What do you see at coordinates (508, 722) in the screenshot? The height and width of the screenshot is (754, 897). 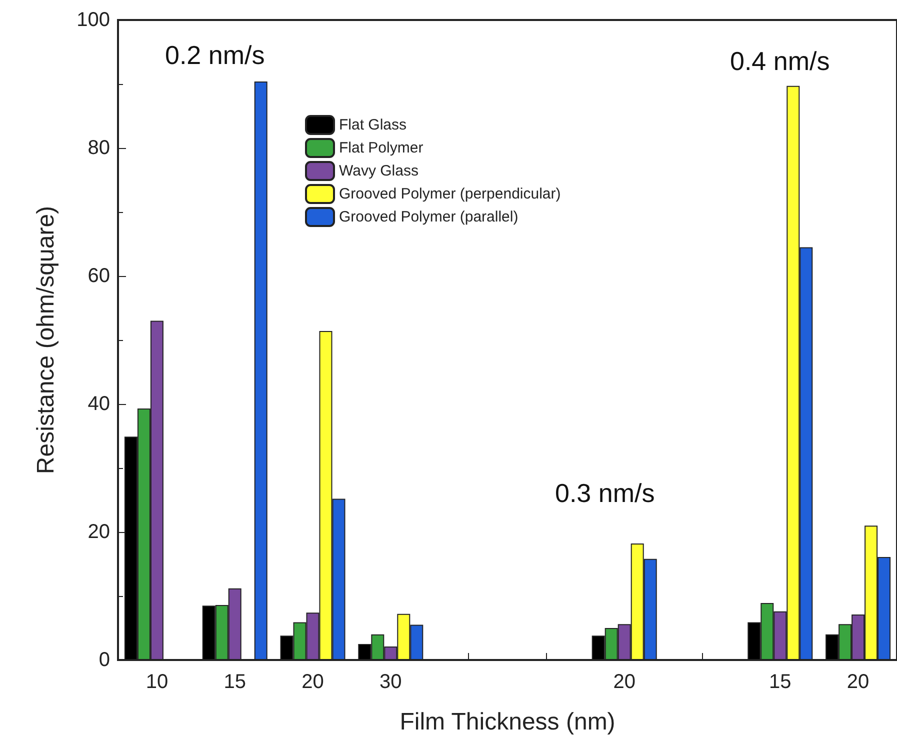 I see `x-axis-title: Film Thickness (nm)` at bounding box center [508, 722].